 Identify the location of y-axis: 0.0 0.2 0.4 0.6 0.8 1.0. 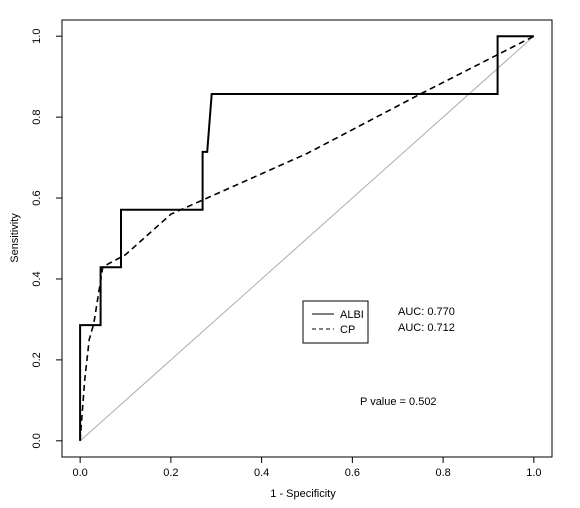
(47, 238).